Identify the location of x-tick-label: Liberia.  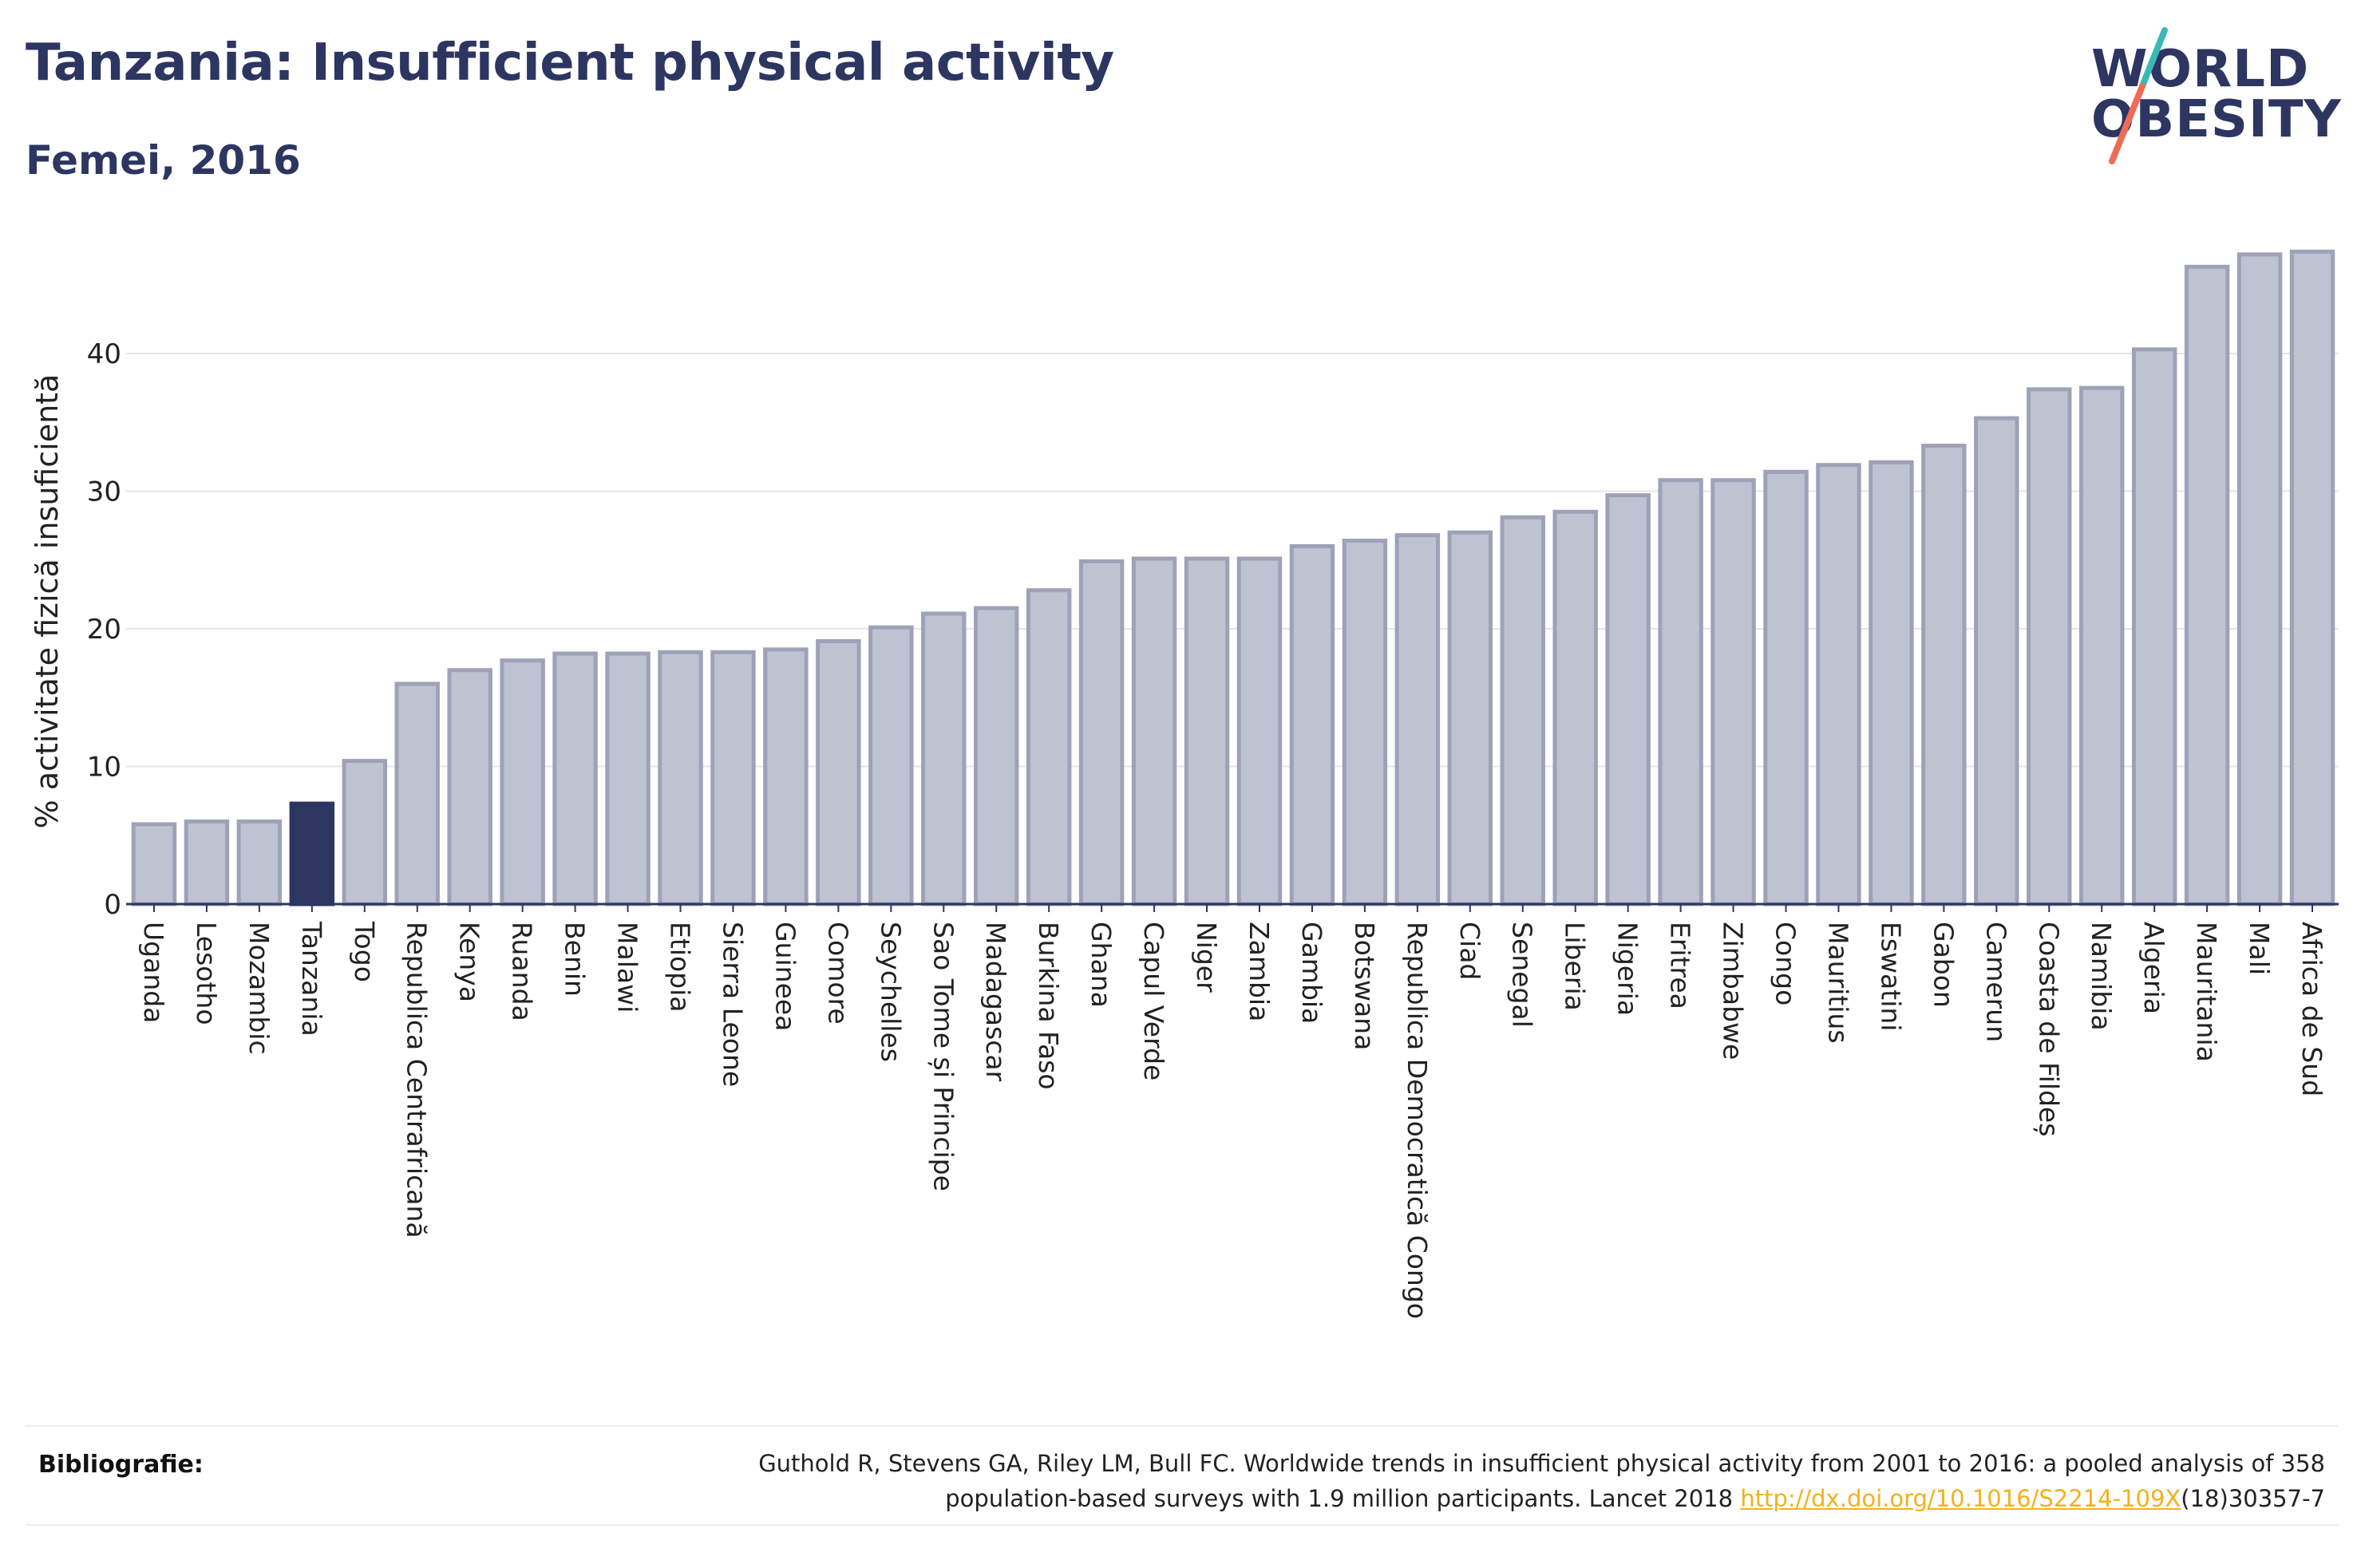
(1575, 967).